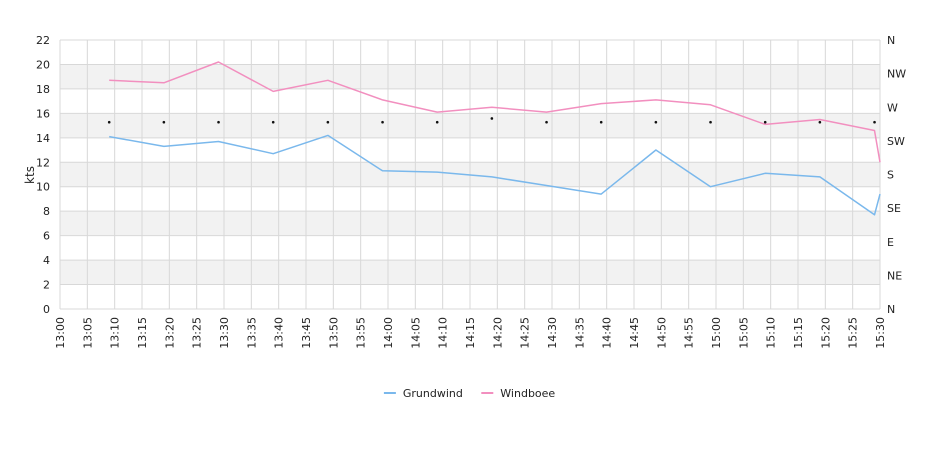 This screenshot has height=450, width=940. I want to click on y-tick-label: 14, so click(43, 138).